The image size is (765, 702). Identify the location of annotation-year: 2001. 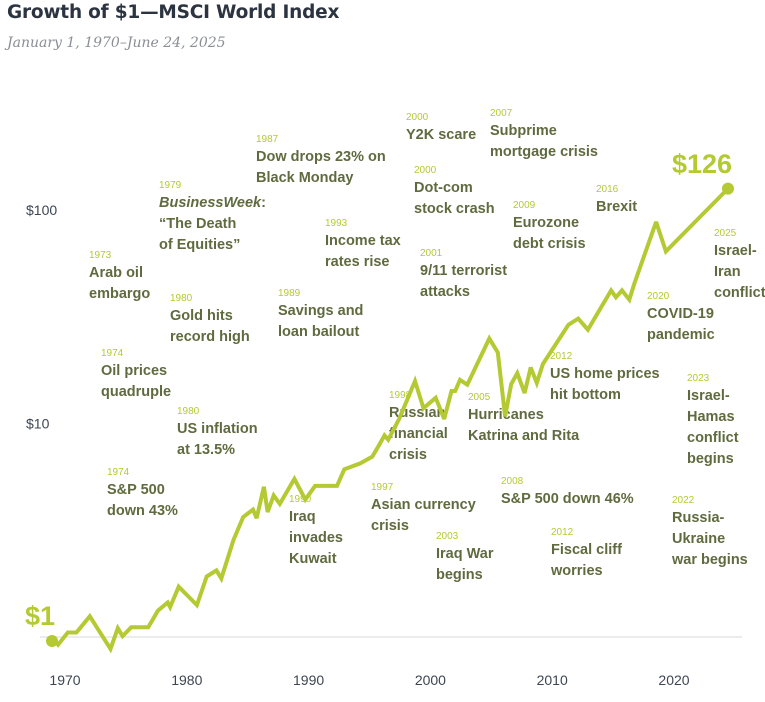
(431, 253).